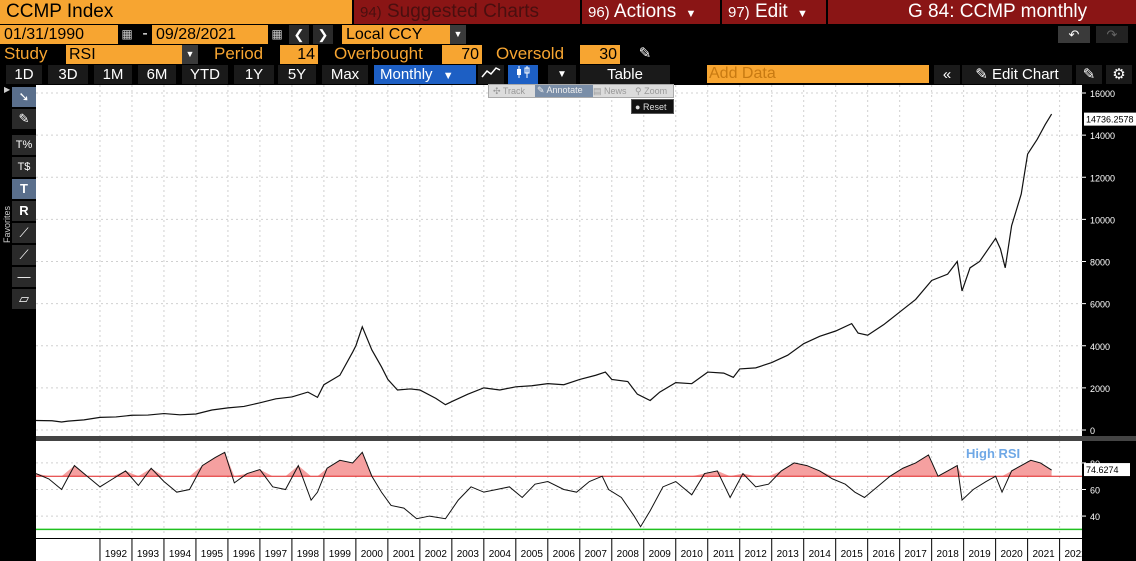  I want to click on x-tick-label: 2022, so click(1075, 554).